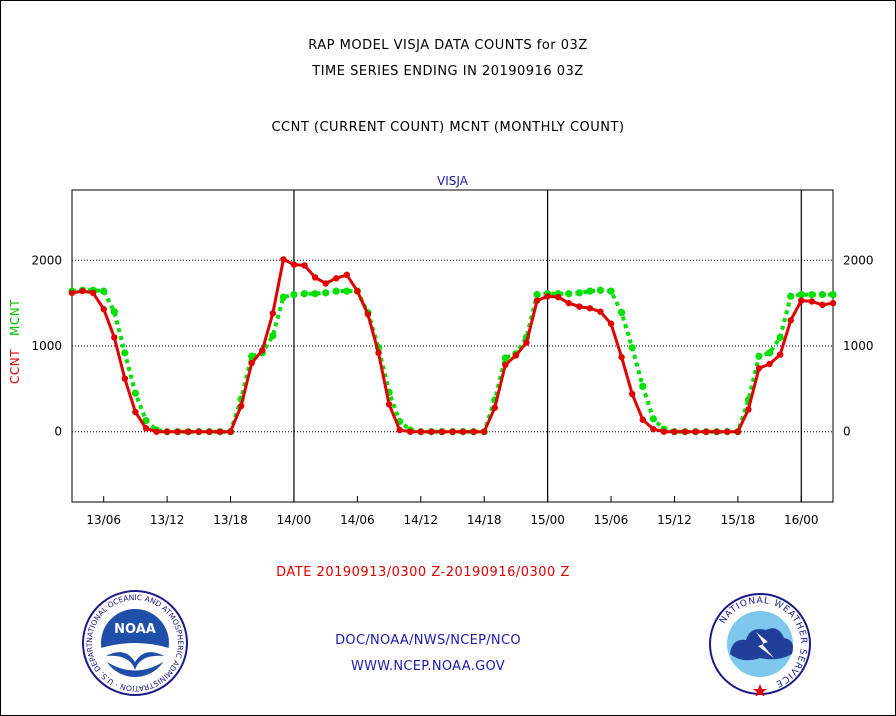  I want to click on y-tick-label-right: 1000, so click(858, 346).